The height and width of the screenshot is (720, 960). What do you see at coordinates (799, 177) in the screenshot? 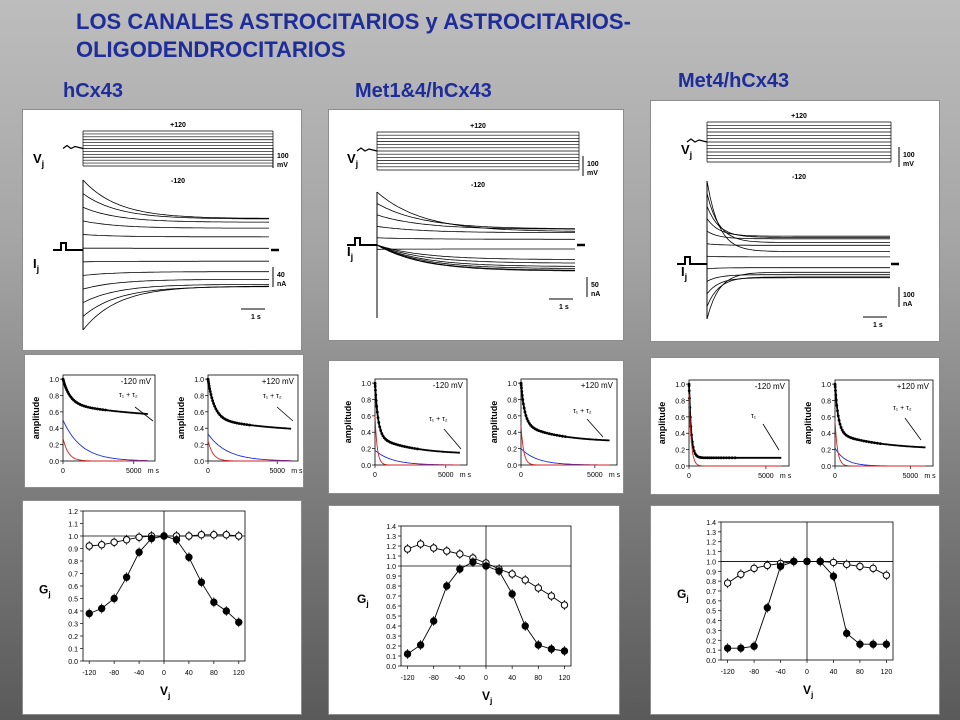
I see `voltage-min-label: -120` at bounding box center [799, 177].